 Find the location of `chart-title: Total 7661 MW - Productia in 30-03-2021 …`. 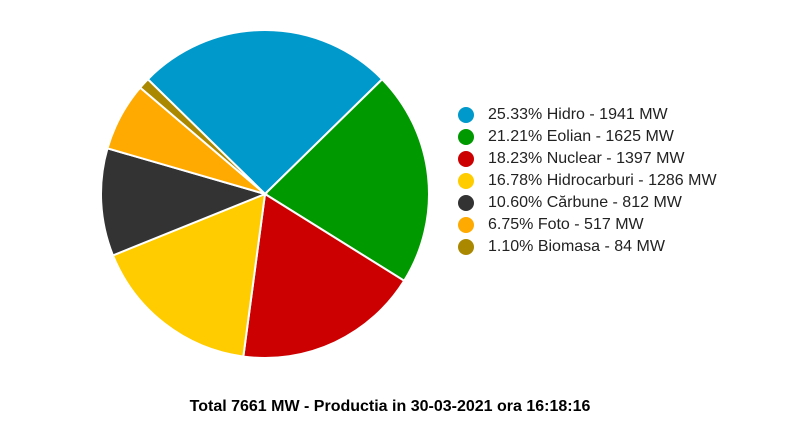

chart-title: Total 7661 MW - Productia in 30-03-2021 … is located at coordinates (390, 406).